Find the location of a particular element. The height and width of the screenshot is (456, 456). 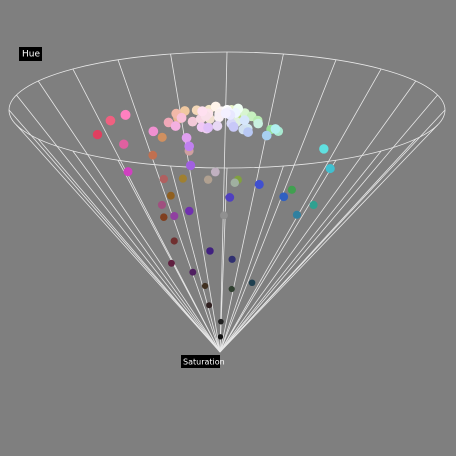

hue-label-bg is located at coordinates (30, 54).